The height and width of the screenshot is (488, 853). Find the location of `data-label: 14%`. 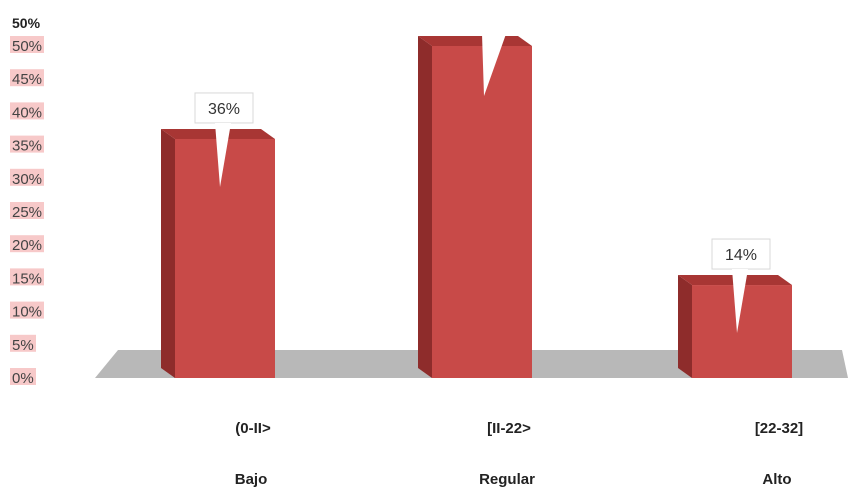

data-label: 14% is located at coordinates (741, 255).